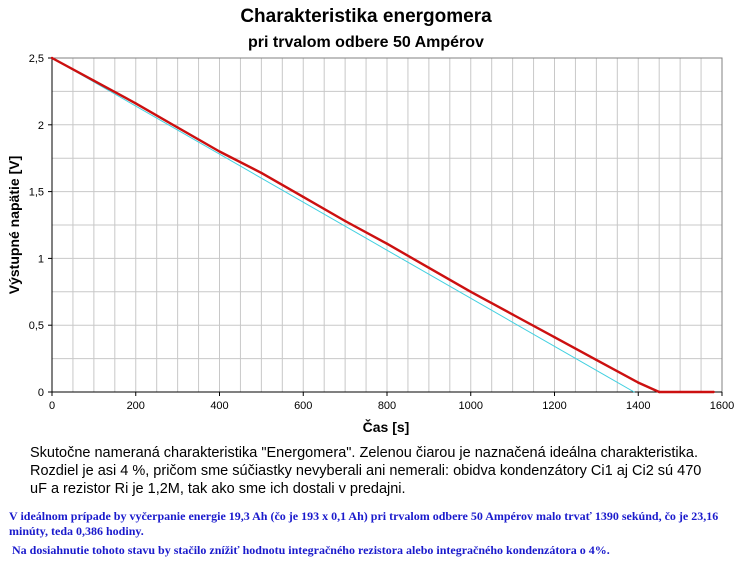  What do you see at coordinates (366, 16) in the screenshot?
I see `chart-title: Charakteristika energomera` at bounding box center [366, 16].